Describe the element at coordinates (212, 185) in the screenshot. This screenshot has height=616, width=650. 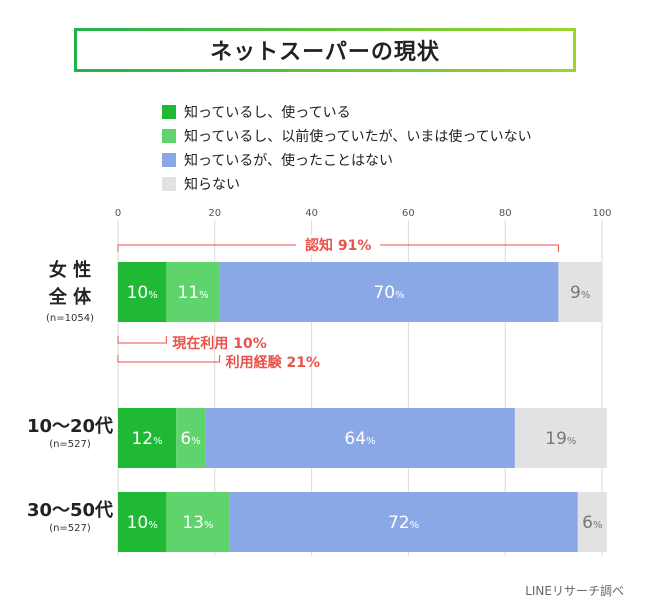
I see `legend-label: 知らない` at that location.